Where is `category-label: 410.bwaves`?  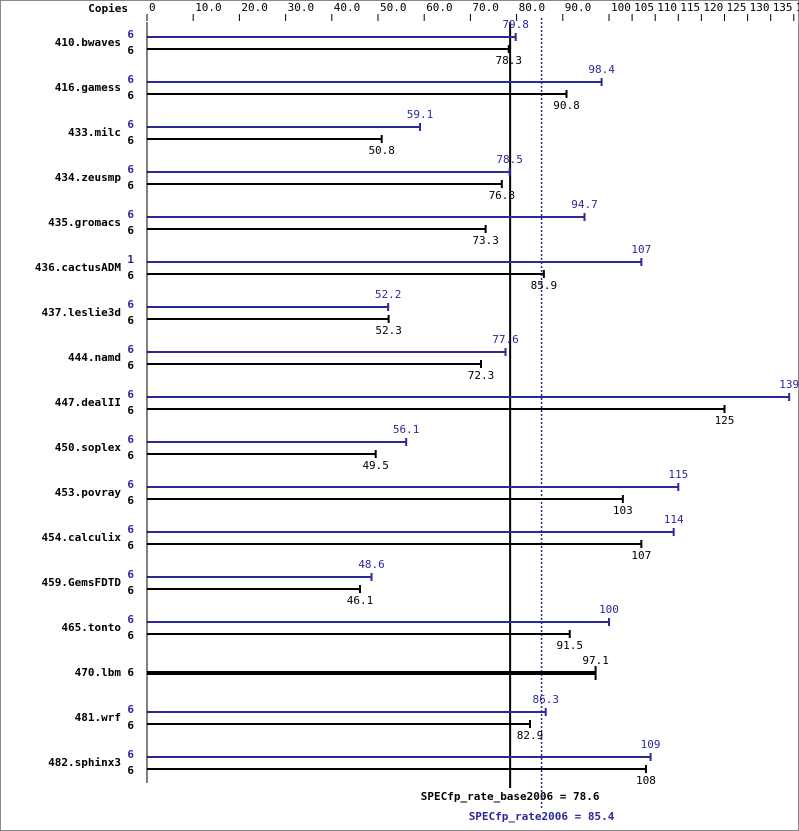 category-label: 410.bwaves is located at coordinates (88, 42).